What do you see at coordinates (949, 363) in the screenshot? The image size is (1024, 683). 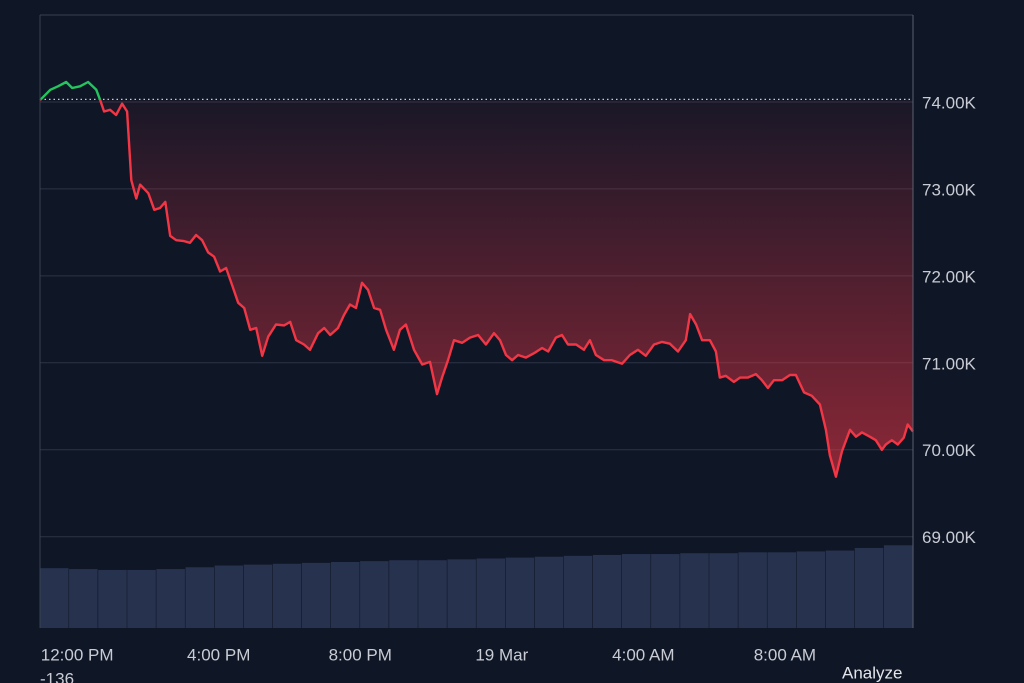 I see `y-tick-label: 71.00K` at bounding box center [949, 363].